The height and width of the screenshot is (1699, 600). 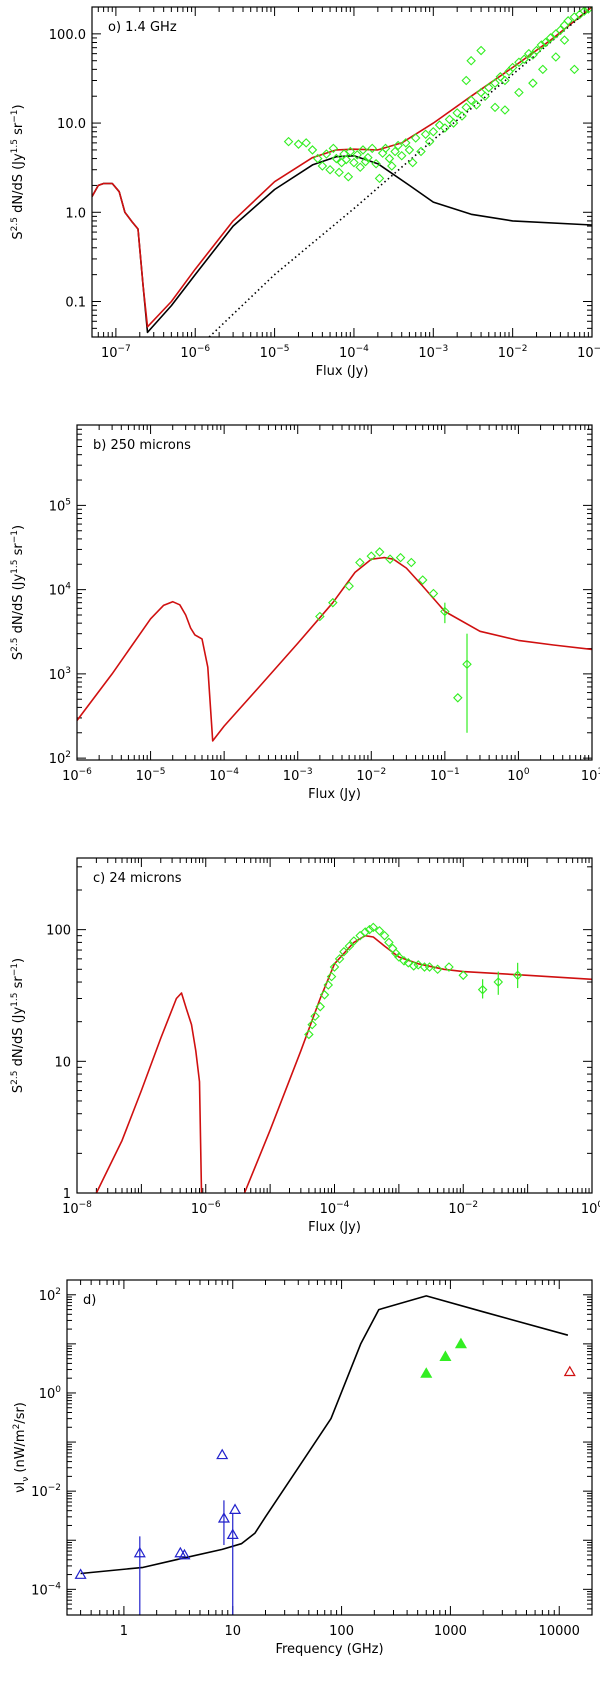 I want to click on y-tick-label: 0.1, so click(x=75, y=302).